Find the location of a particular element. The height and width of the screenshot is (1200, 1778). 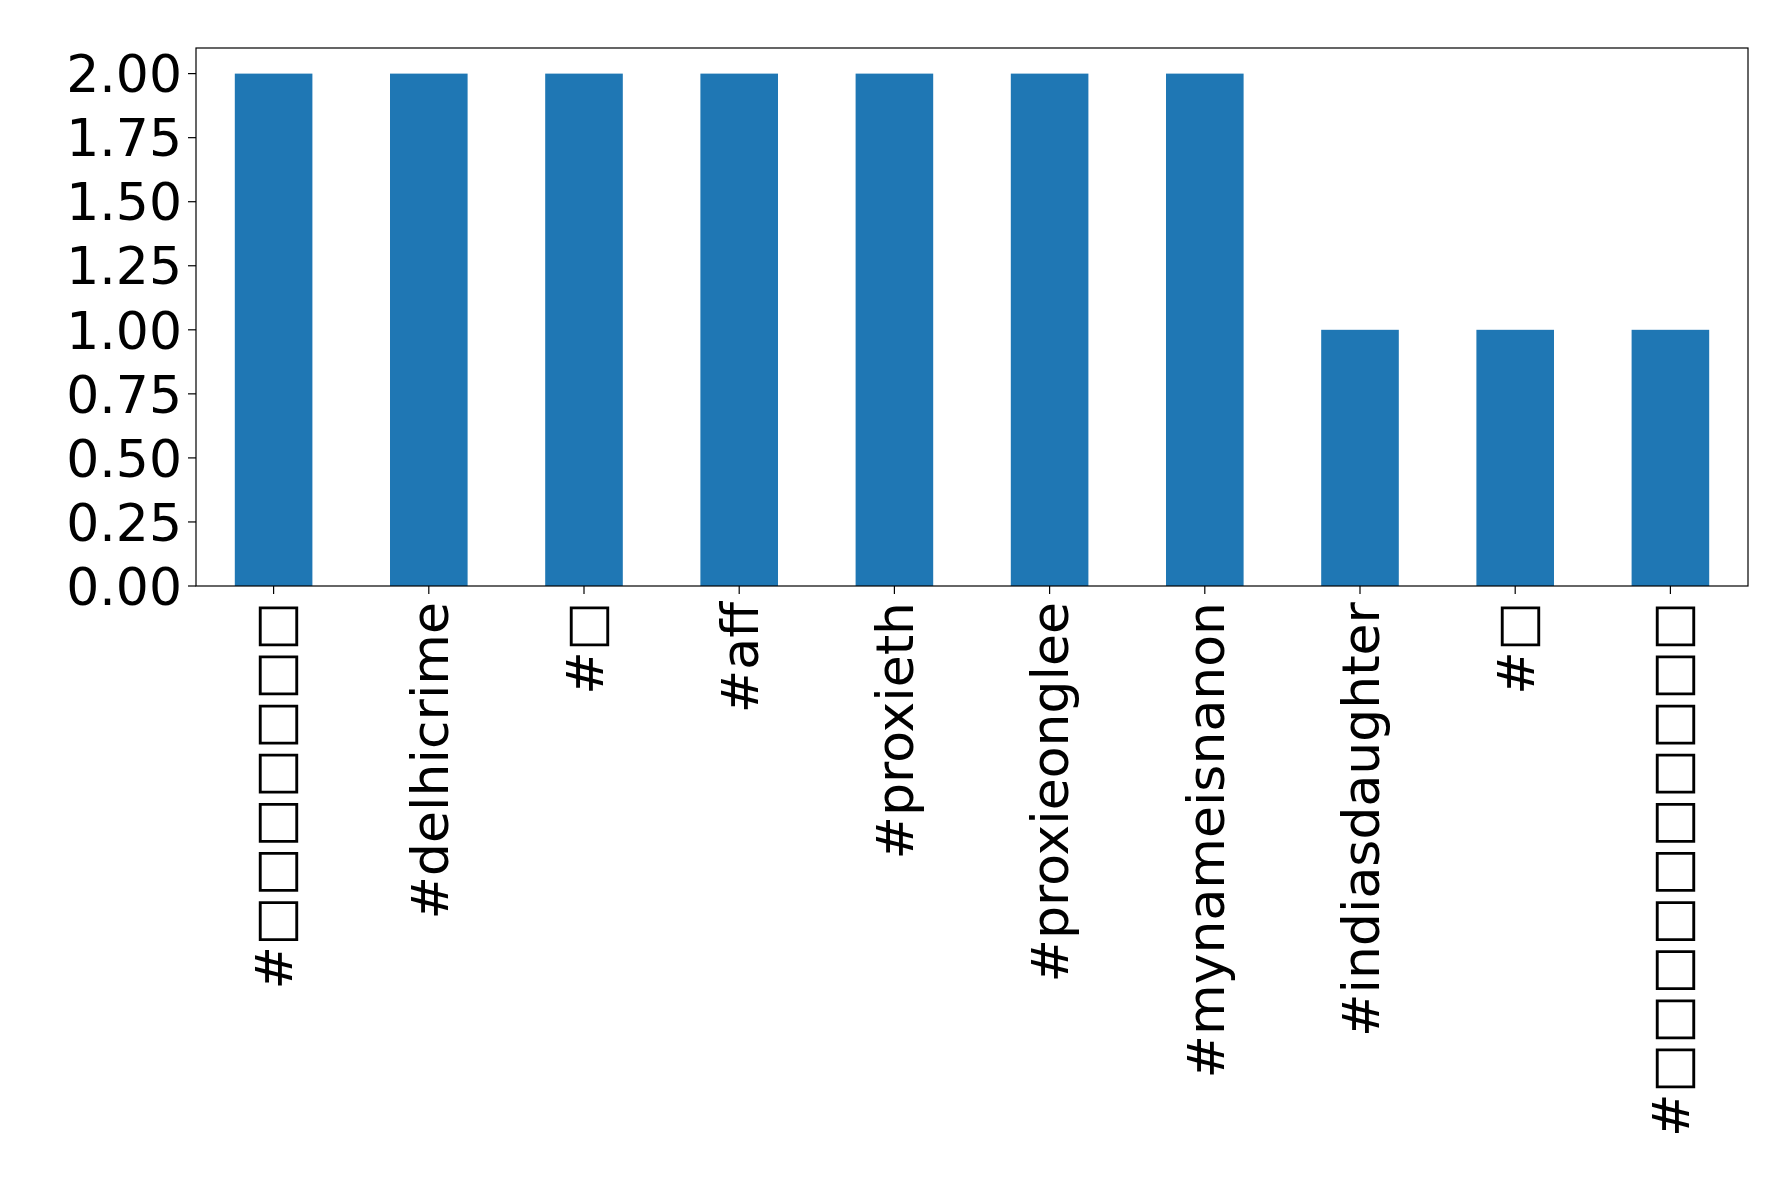

x-tick-label: #□□□□□□□□□□ is located at coordinates (1671, 869).